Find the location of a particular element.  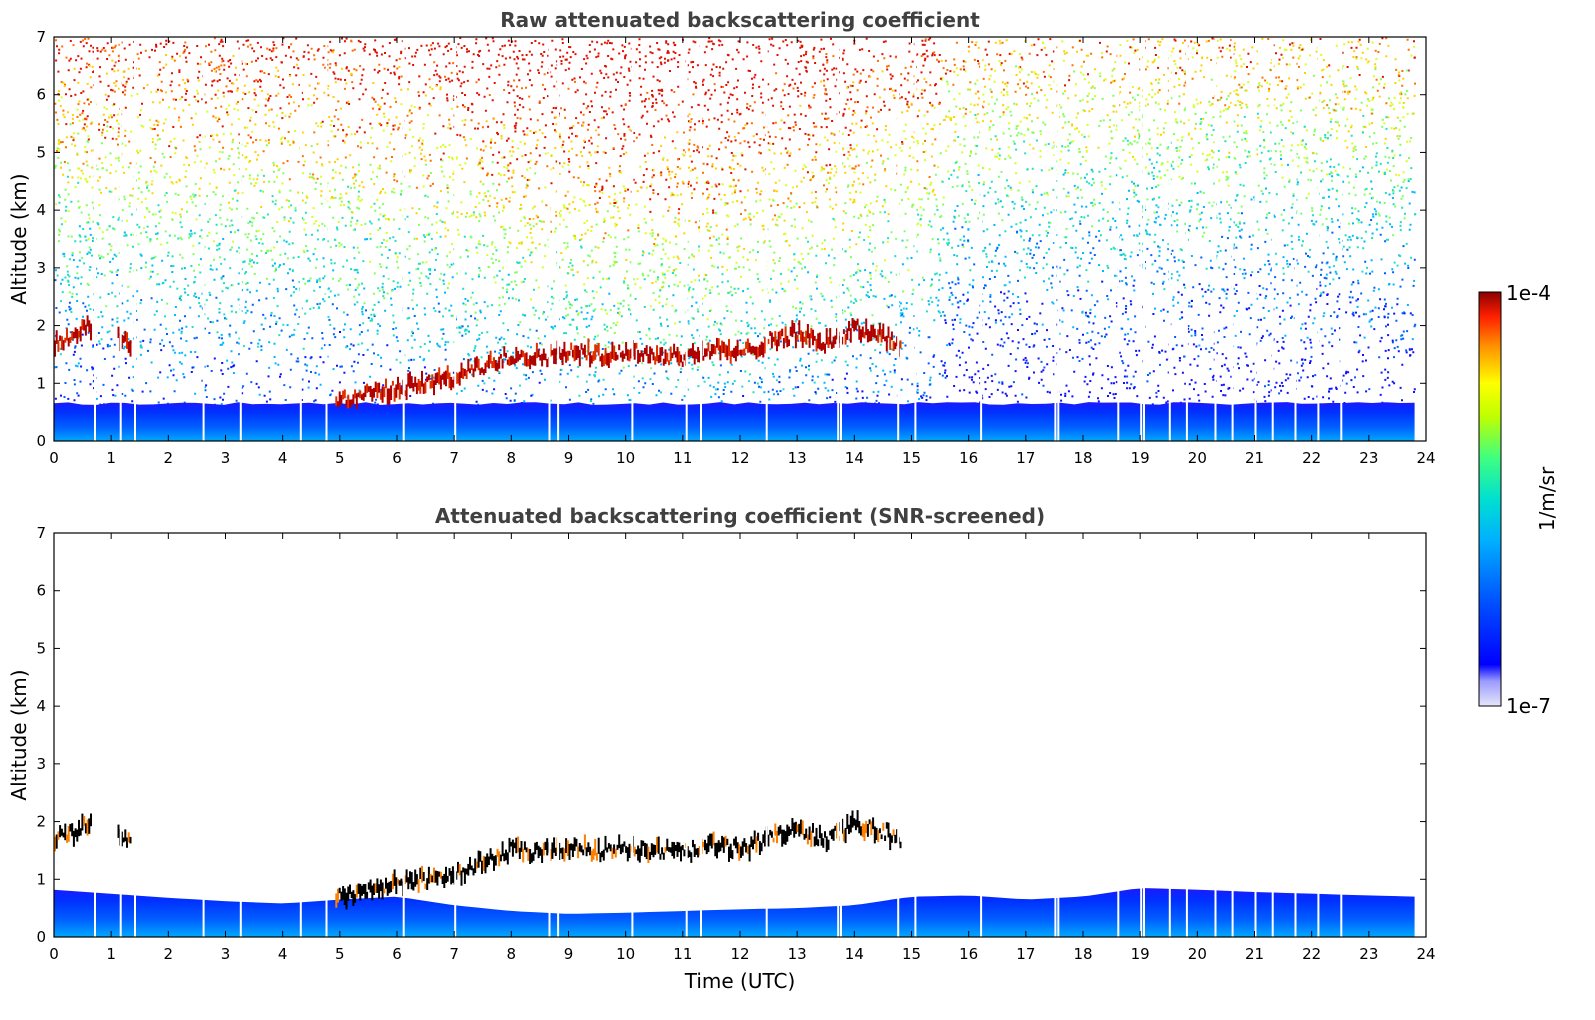

x-tick-label: 4 is located at coordinates (283, 954).